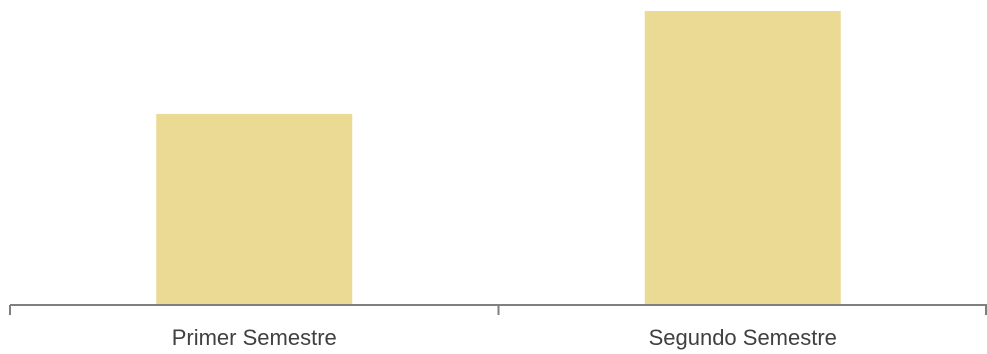  I want to click on x-tick-label: Segundo Semestre, so click(743, 337).